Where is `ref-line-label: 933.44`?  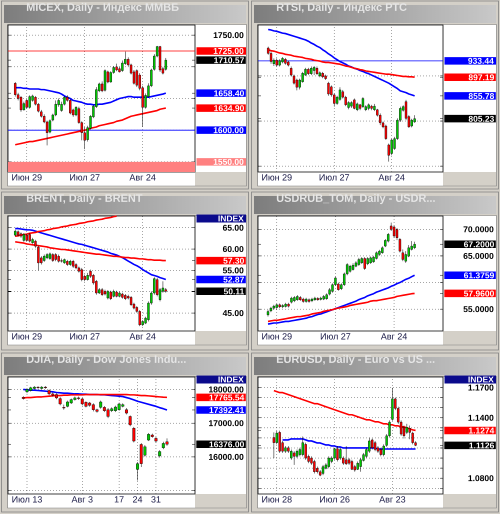 ref-line-label: 933.44 is located at coordinates (481, 61).